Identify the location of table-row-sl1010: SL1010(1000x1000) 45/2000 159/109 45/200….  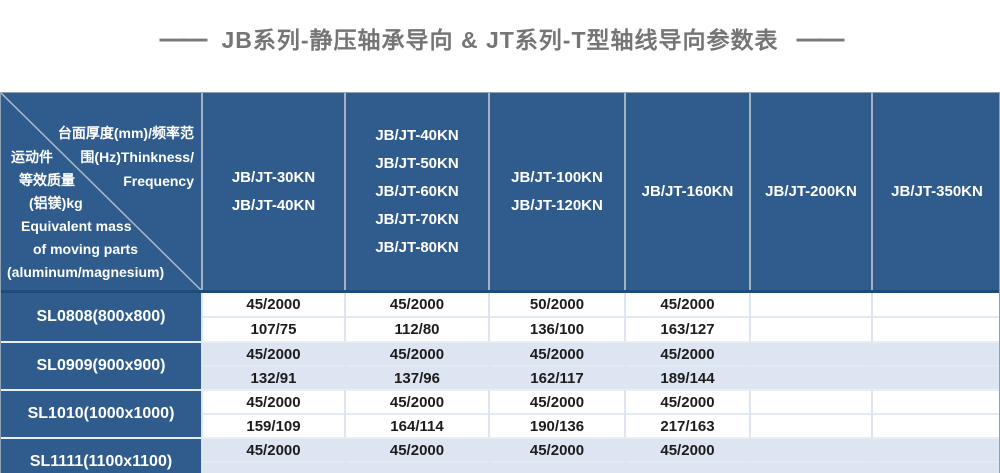
(500, 413).